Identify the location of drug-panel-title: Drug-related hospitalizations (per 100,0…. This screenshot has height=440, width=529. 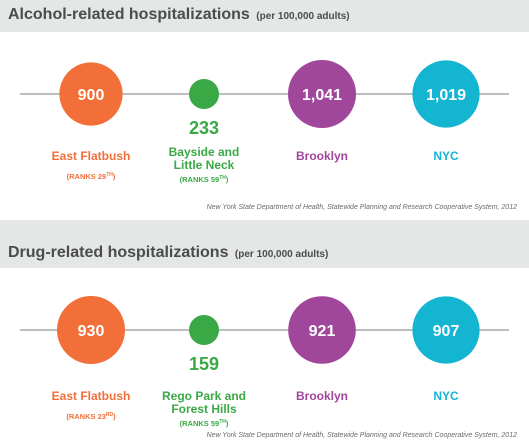
(168, 253).